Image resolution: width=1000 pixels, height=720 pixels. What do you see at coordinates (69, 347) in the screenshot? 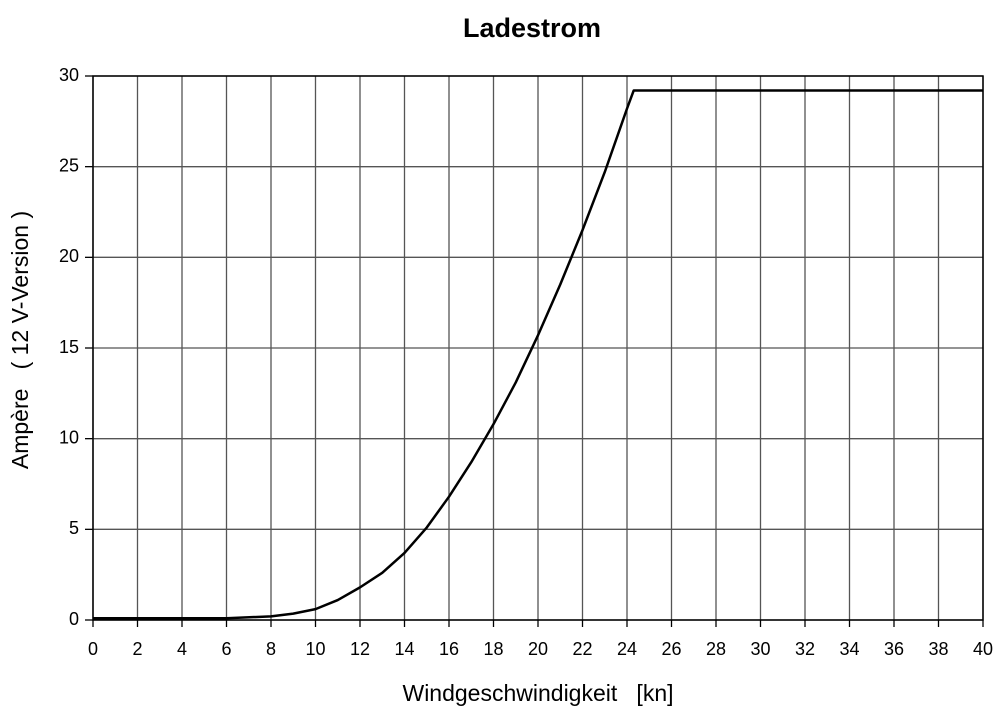
I see `y-tick-label: 15` at bounding box center [69, 347].